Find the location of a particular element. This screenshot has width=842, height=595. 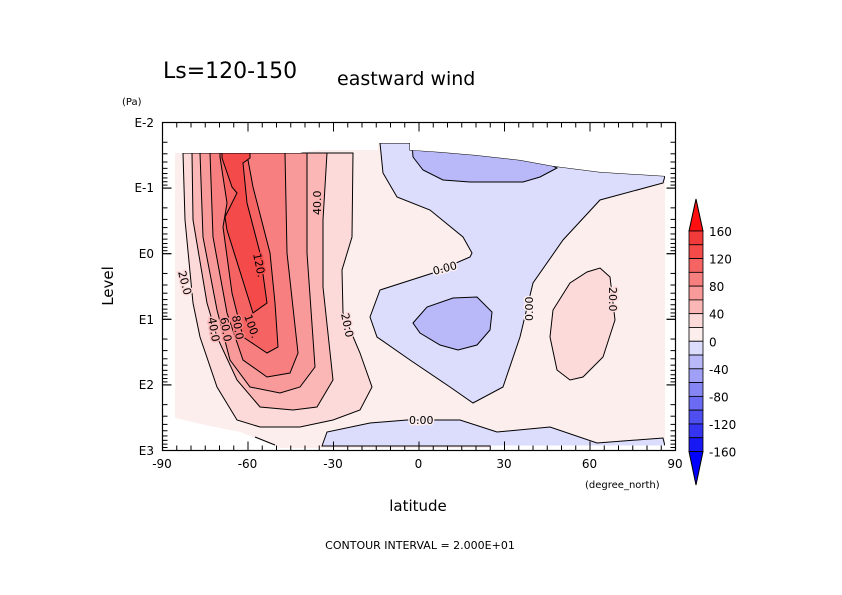

contour-label: 20.0 is located at coordinates (612, 299).